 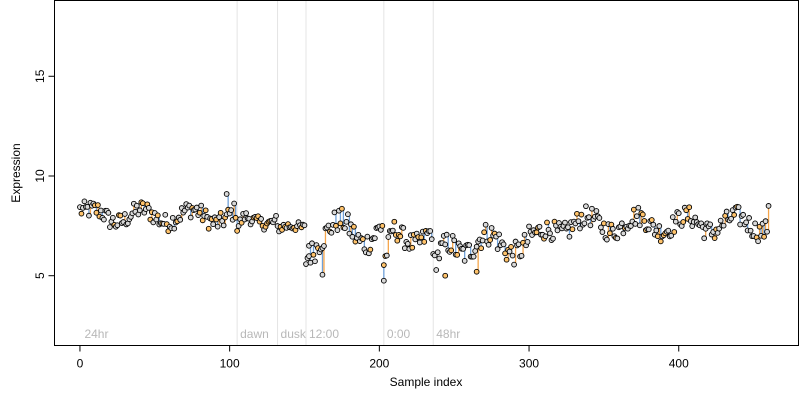 What do you see at coordinates (80, 364) in the screenshot?
I see `x-tick-label: 0` at bounding box center [80, 364].